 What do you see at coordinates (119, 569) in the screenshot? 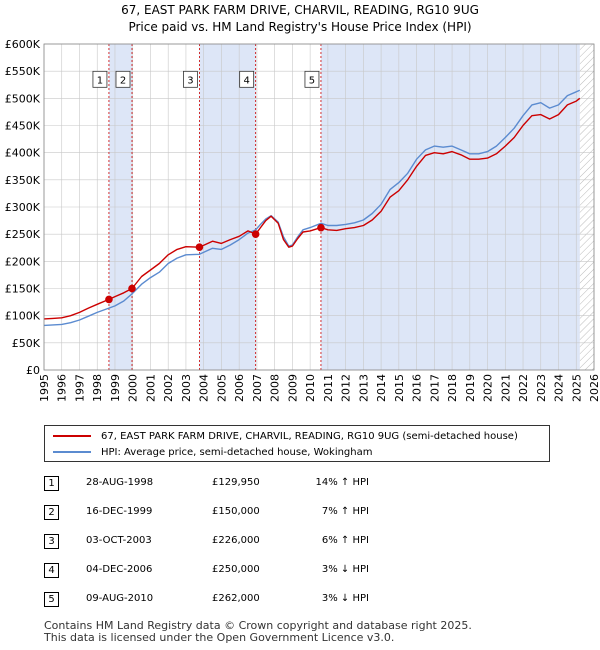
I see `transaction-date: 04-DEC-2006` at bounding box center [119, 569].